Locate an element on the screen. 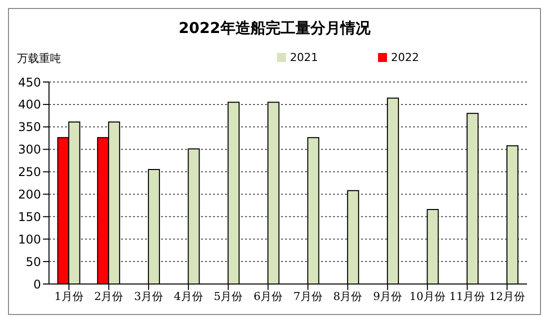  y-tick-label: 300 is located at coordinates (29, 149).